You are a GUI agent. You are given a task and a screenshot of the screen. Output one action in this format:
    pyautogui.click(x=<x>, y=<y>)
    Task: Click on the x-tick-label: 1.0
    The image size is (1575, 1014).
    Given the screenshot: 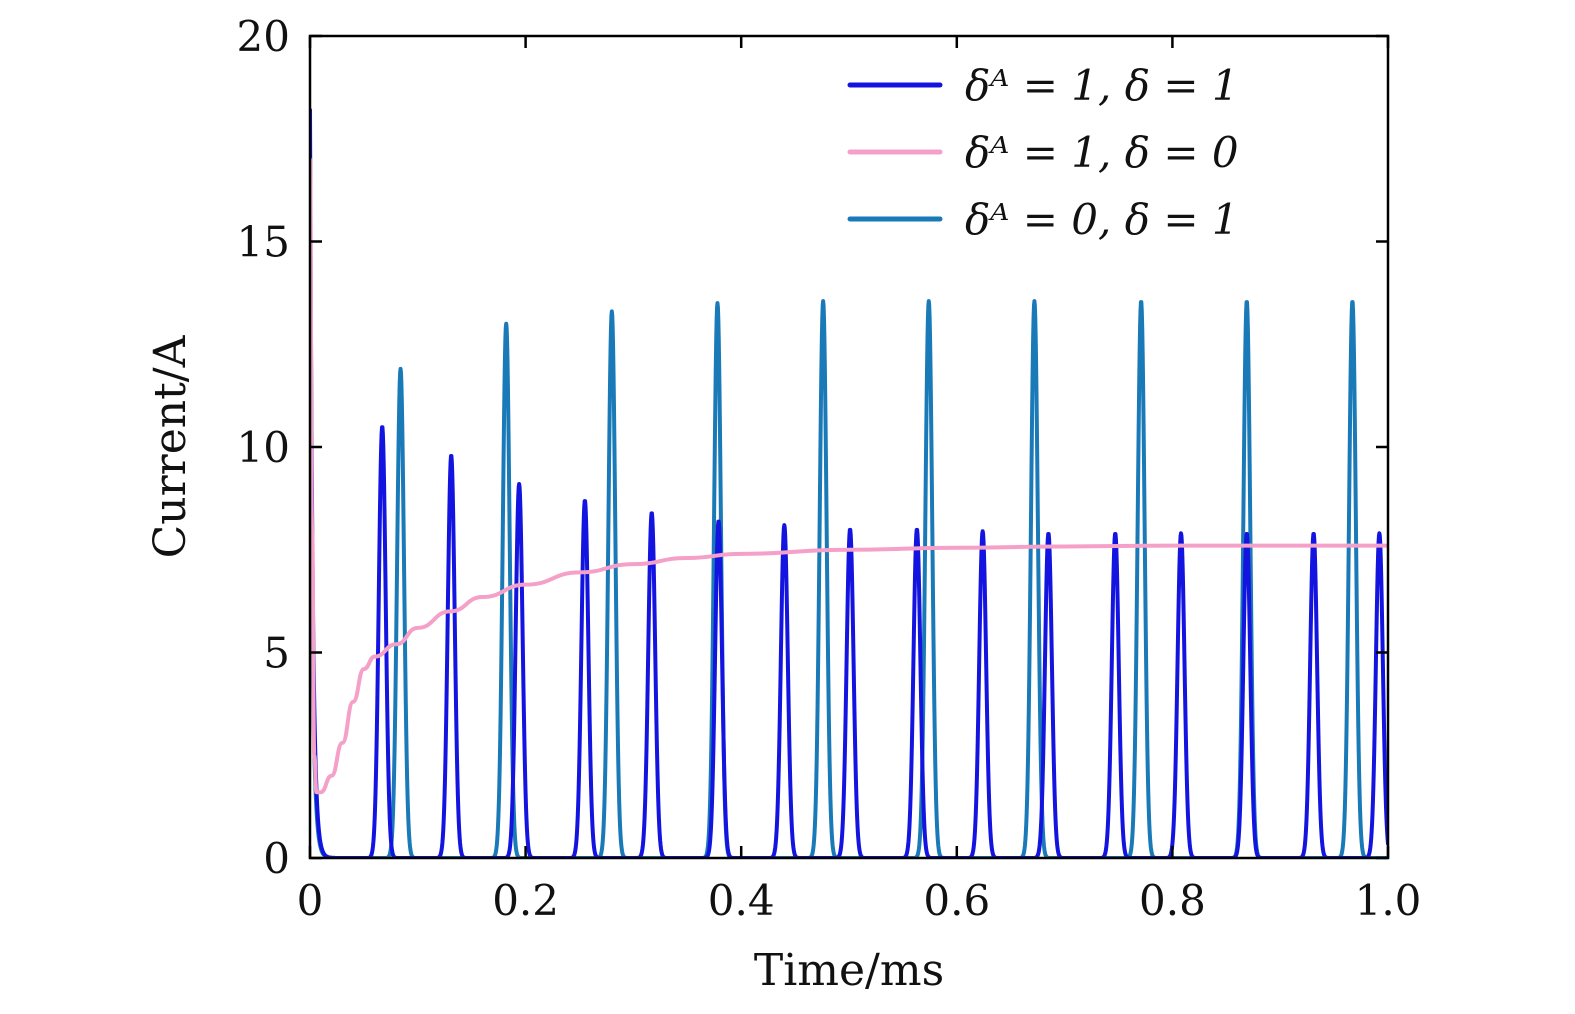 What is the action you would take?
    pyautogui.click(x=1388, y=900)
    